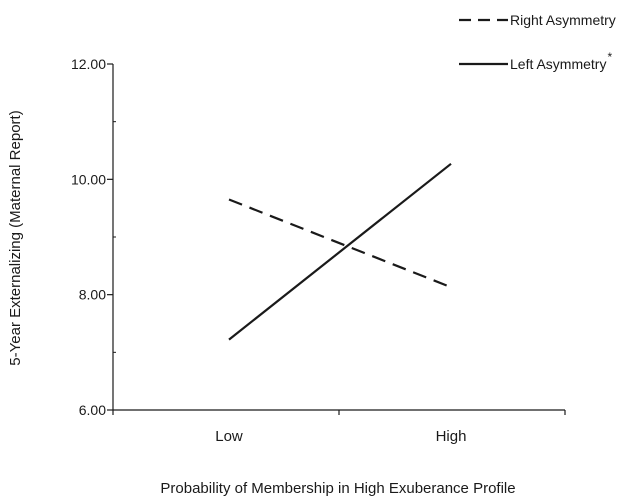 Image resolution: width=634 pixels, height=498 pixels. I want to click on x-tick-label: High, so click(451, 436).